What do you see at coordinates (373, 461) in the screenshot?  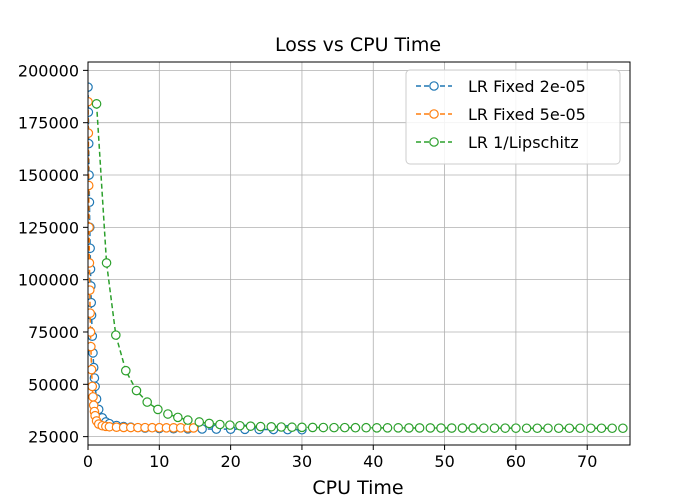 I see `x-tick-label: 40` at bounding box center [373, 461].